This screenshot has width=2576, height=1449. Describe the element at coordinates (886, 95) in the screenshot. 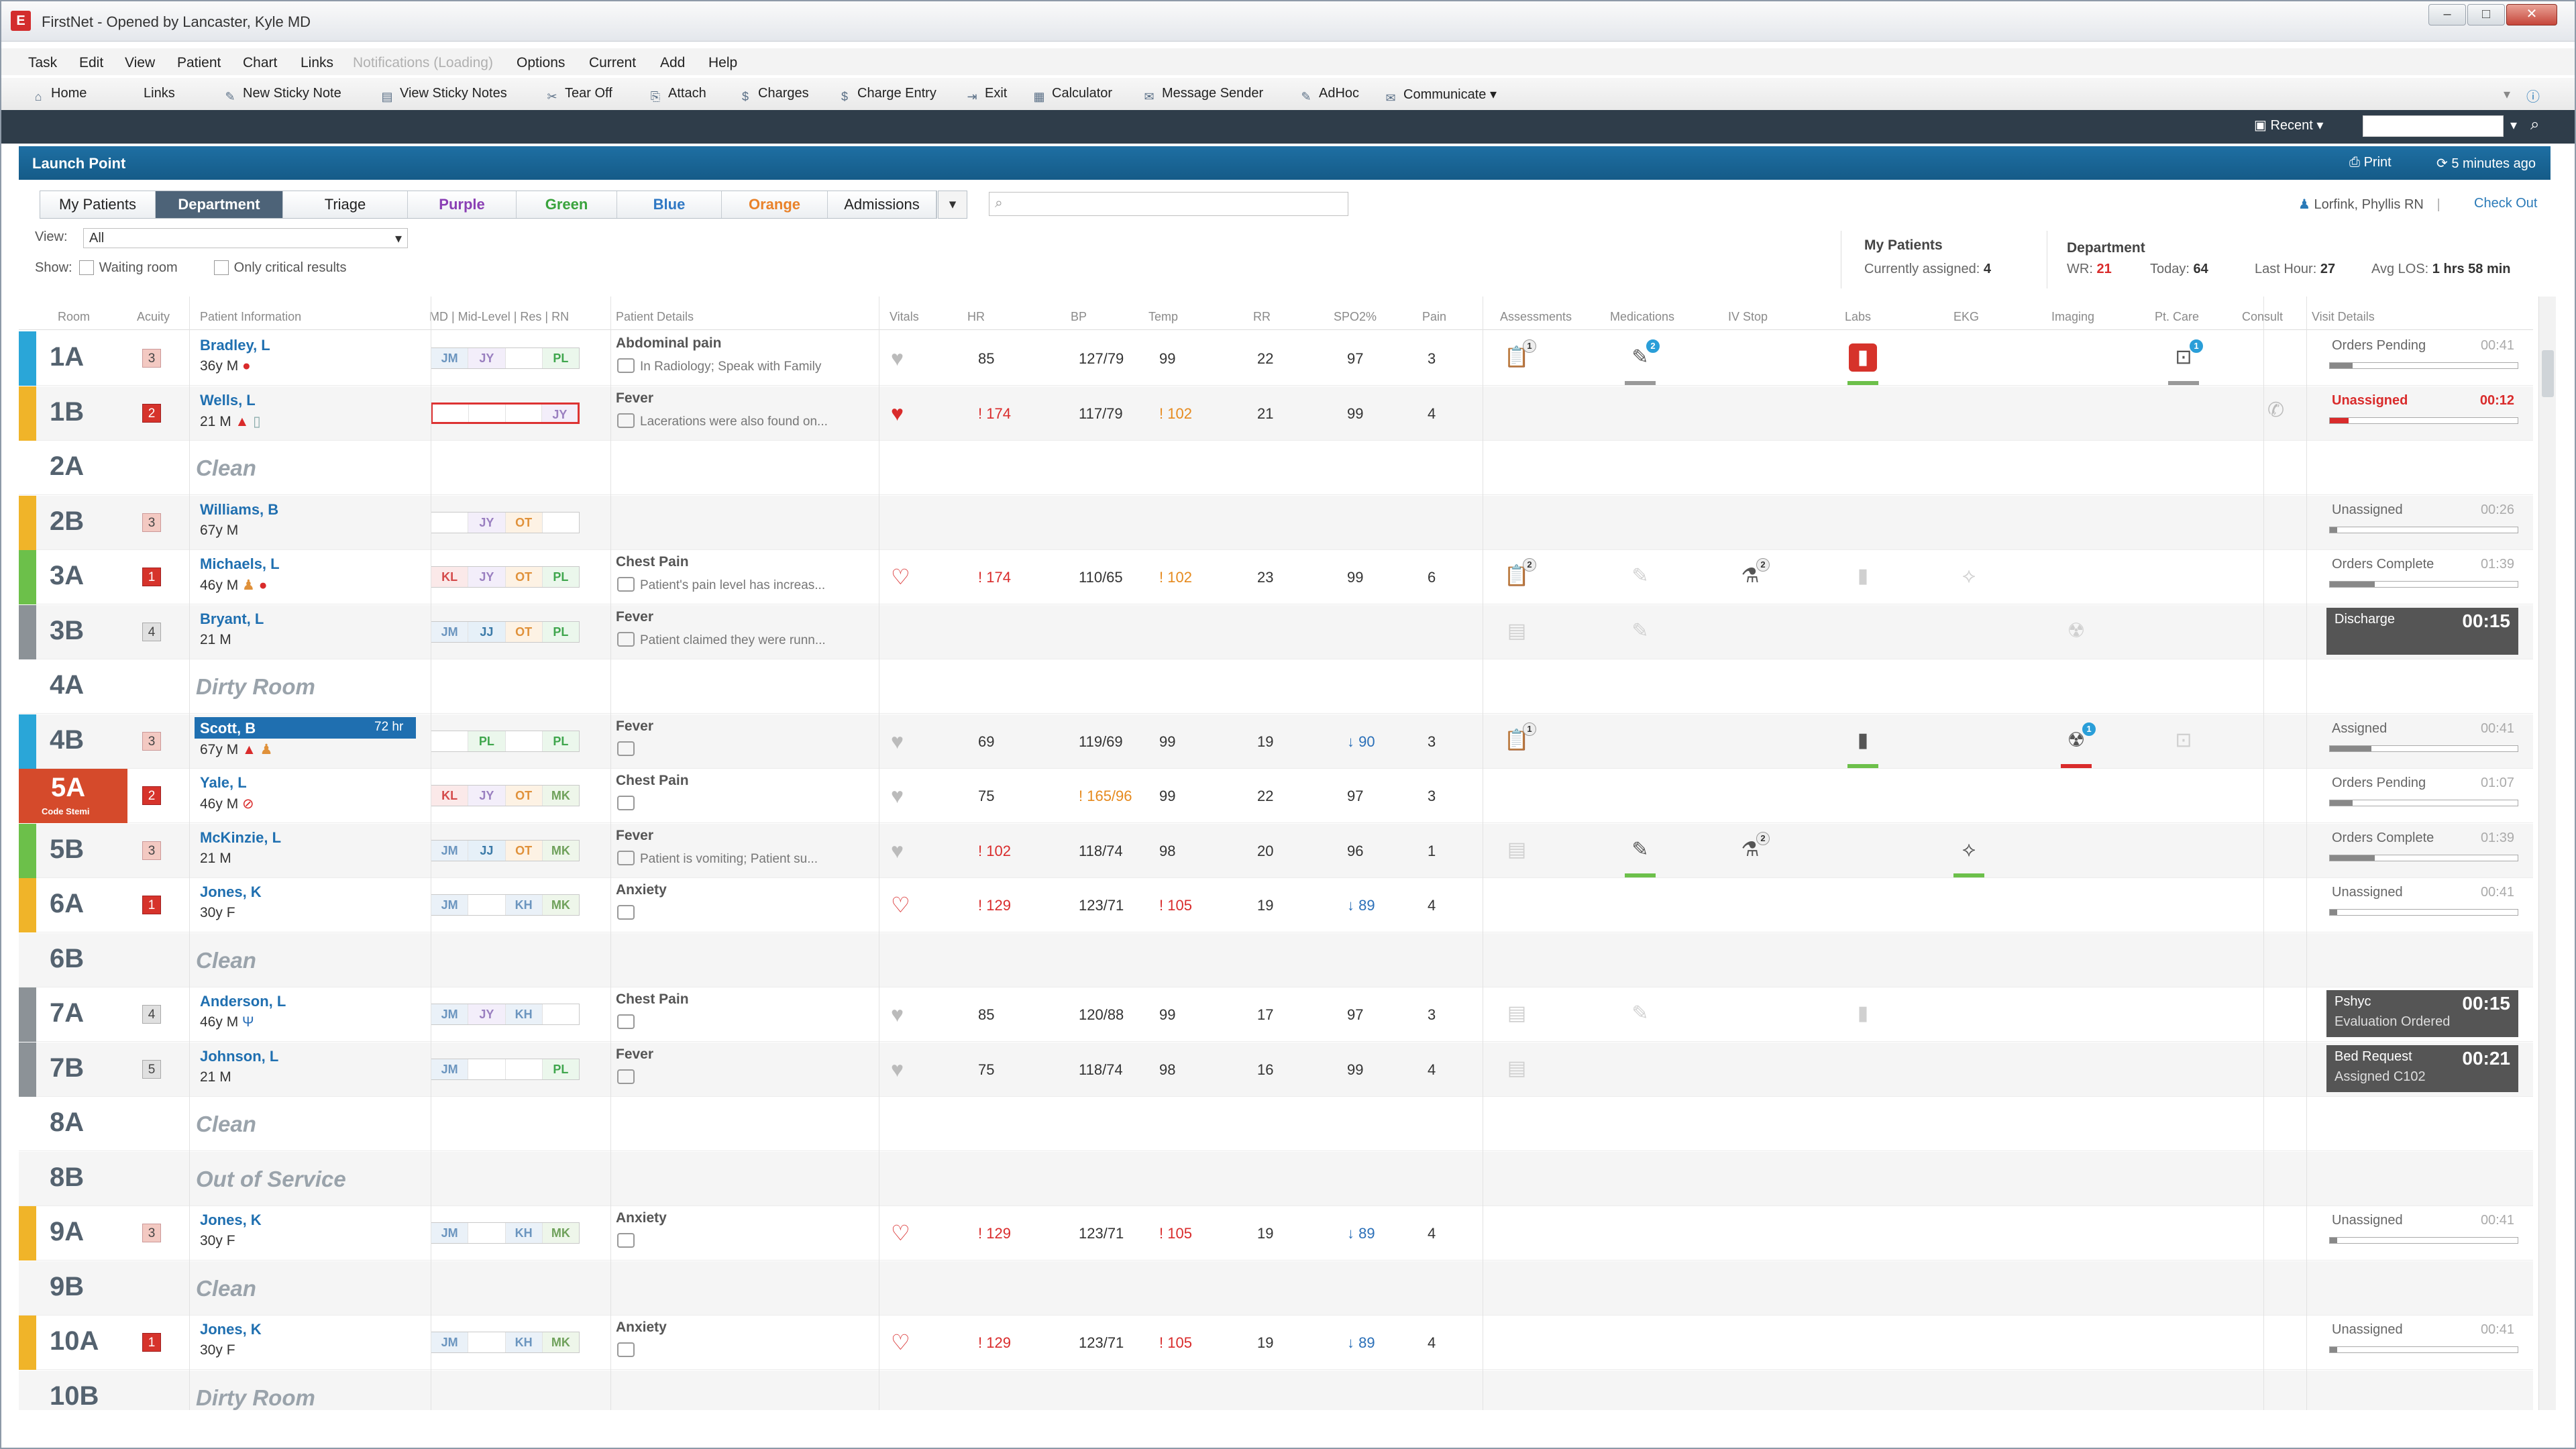

I see `charge-entry-button: $ Charge Entry` at that location.